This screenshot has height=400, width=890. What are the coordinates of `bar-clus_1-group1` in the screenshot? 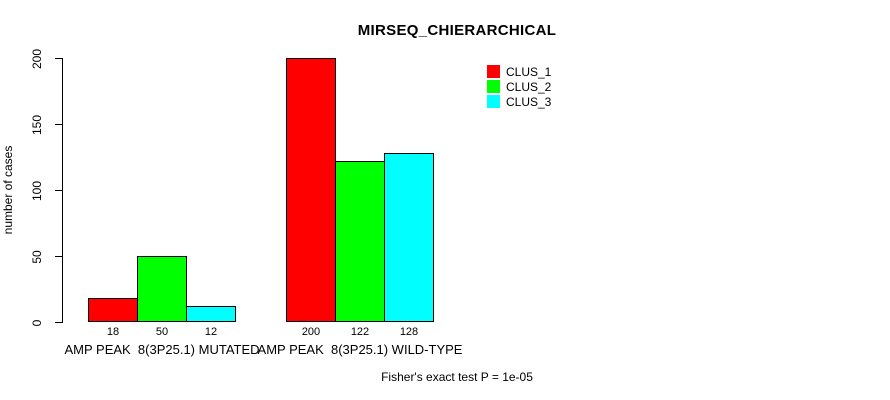 It's located at (113, 310).